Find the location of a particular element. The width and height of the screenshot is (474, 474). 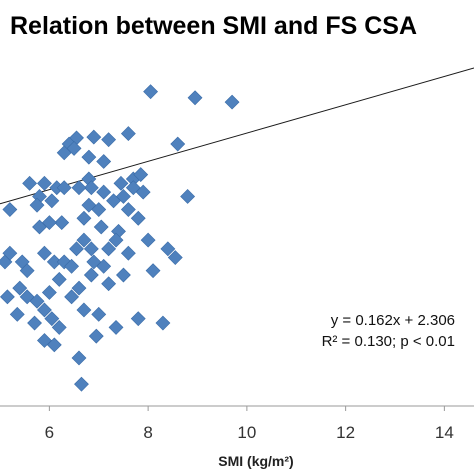

x-axis-title: SMI (kg/m²) is located at coordinates (255, 461).